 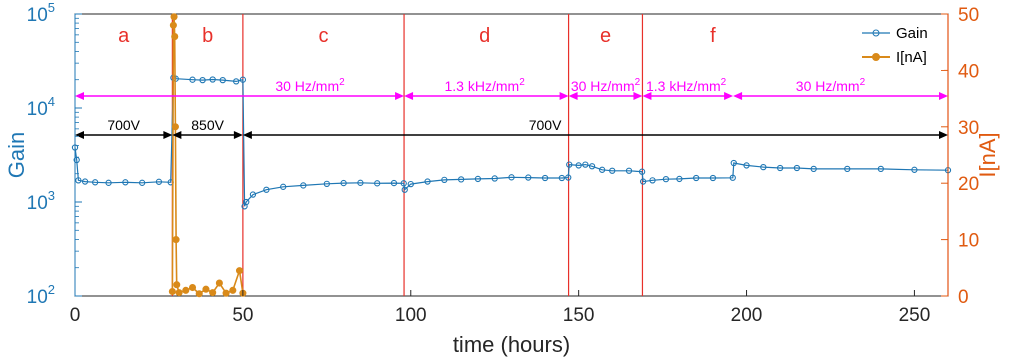 What do you see at coordinates (75, 315) in the screenshot?
I see `x-tick-label: 0` at bounding box center [75, 315].